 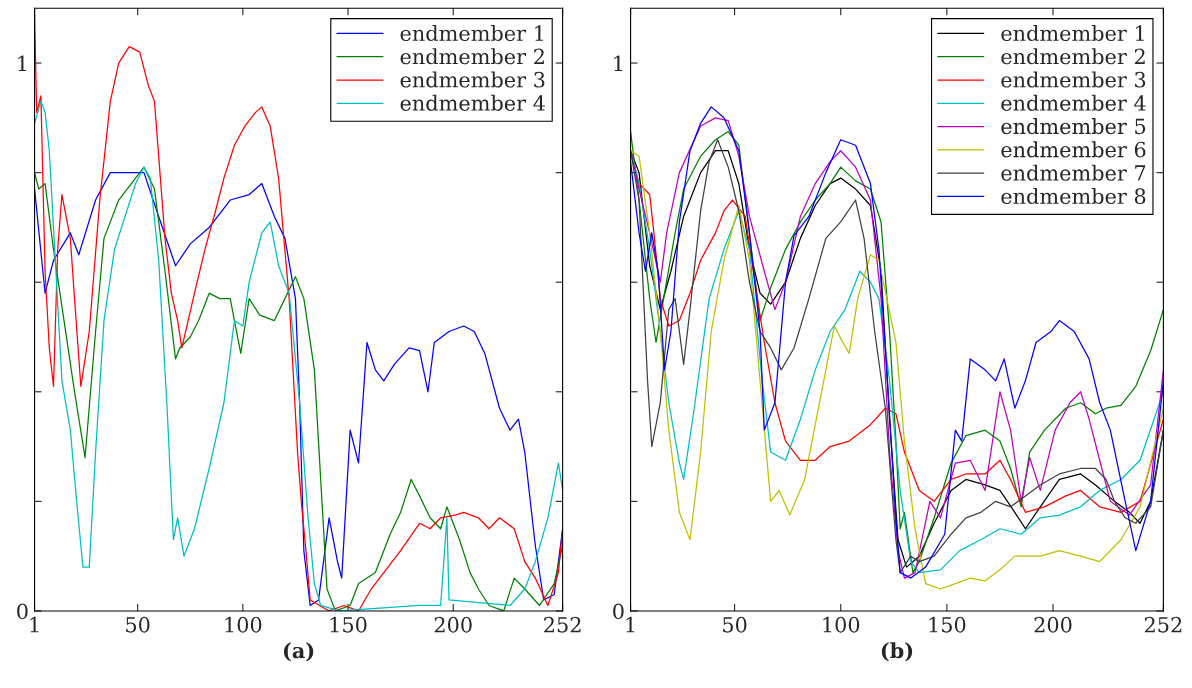 What do you see at coordinates (298, 652) in the screenshot?
I see `x-axis-title: (a)` at bounding box center [298, 652].